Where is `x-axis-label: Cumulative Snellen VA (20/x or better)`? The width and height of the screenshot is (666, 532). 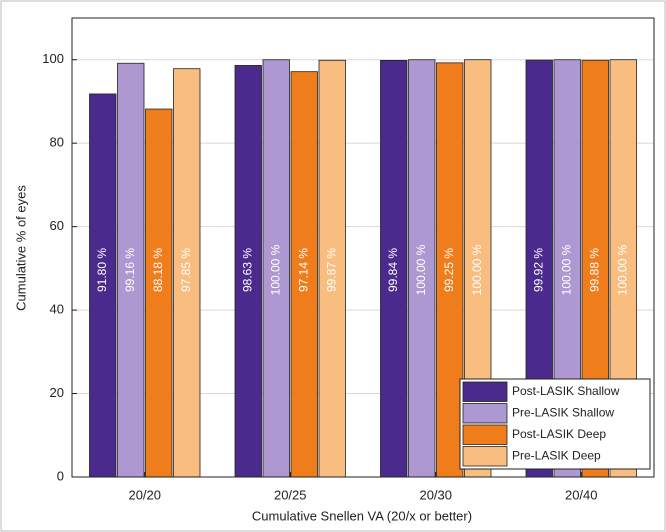 x-axis-label: Cumulative Snellen VA (20/x or better) is located at coordinates (362, 515).